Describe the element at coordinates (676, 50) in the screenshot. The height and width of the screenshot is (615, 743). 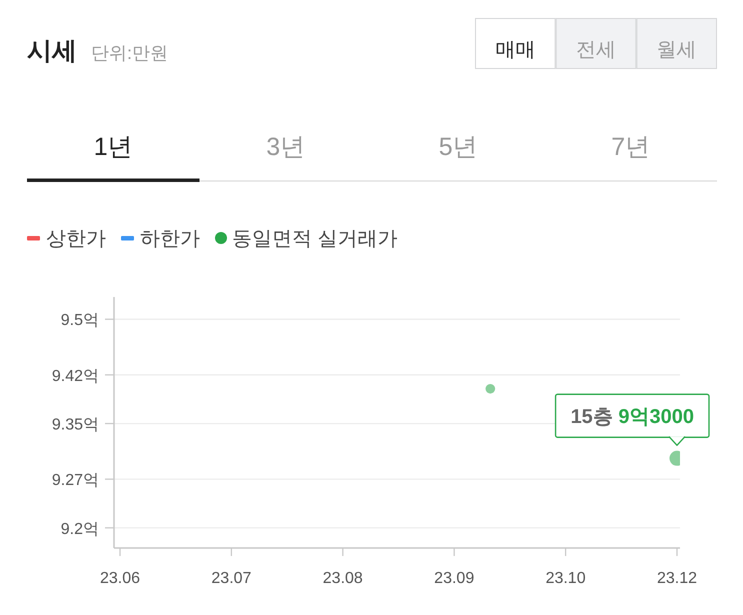
I see `button-label: 월세` at that location.